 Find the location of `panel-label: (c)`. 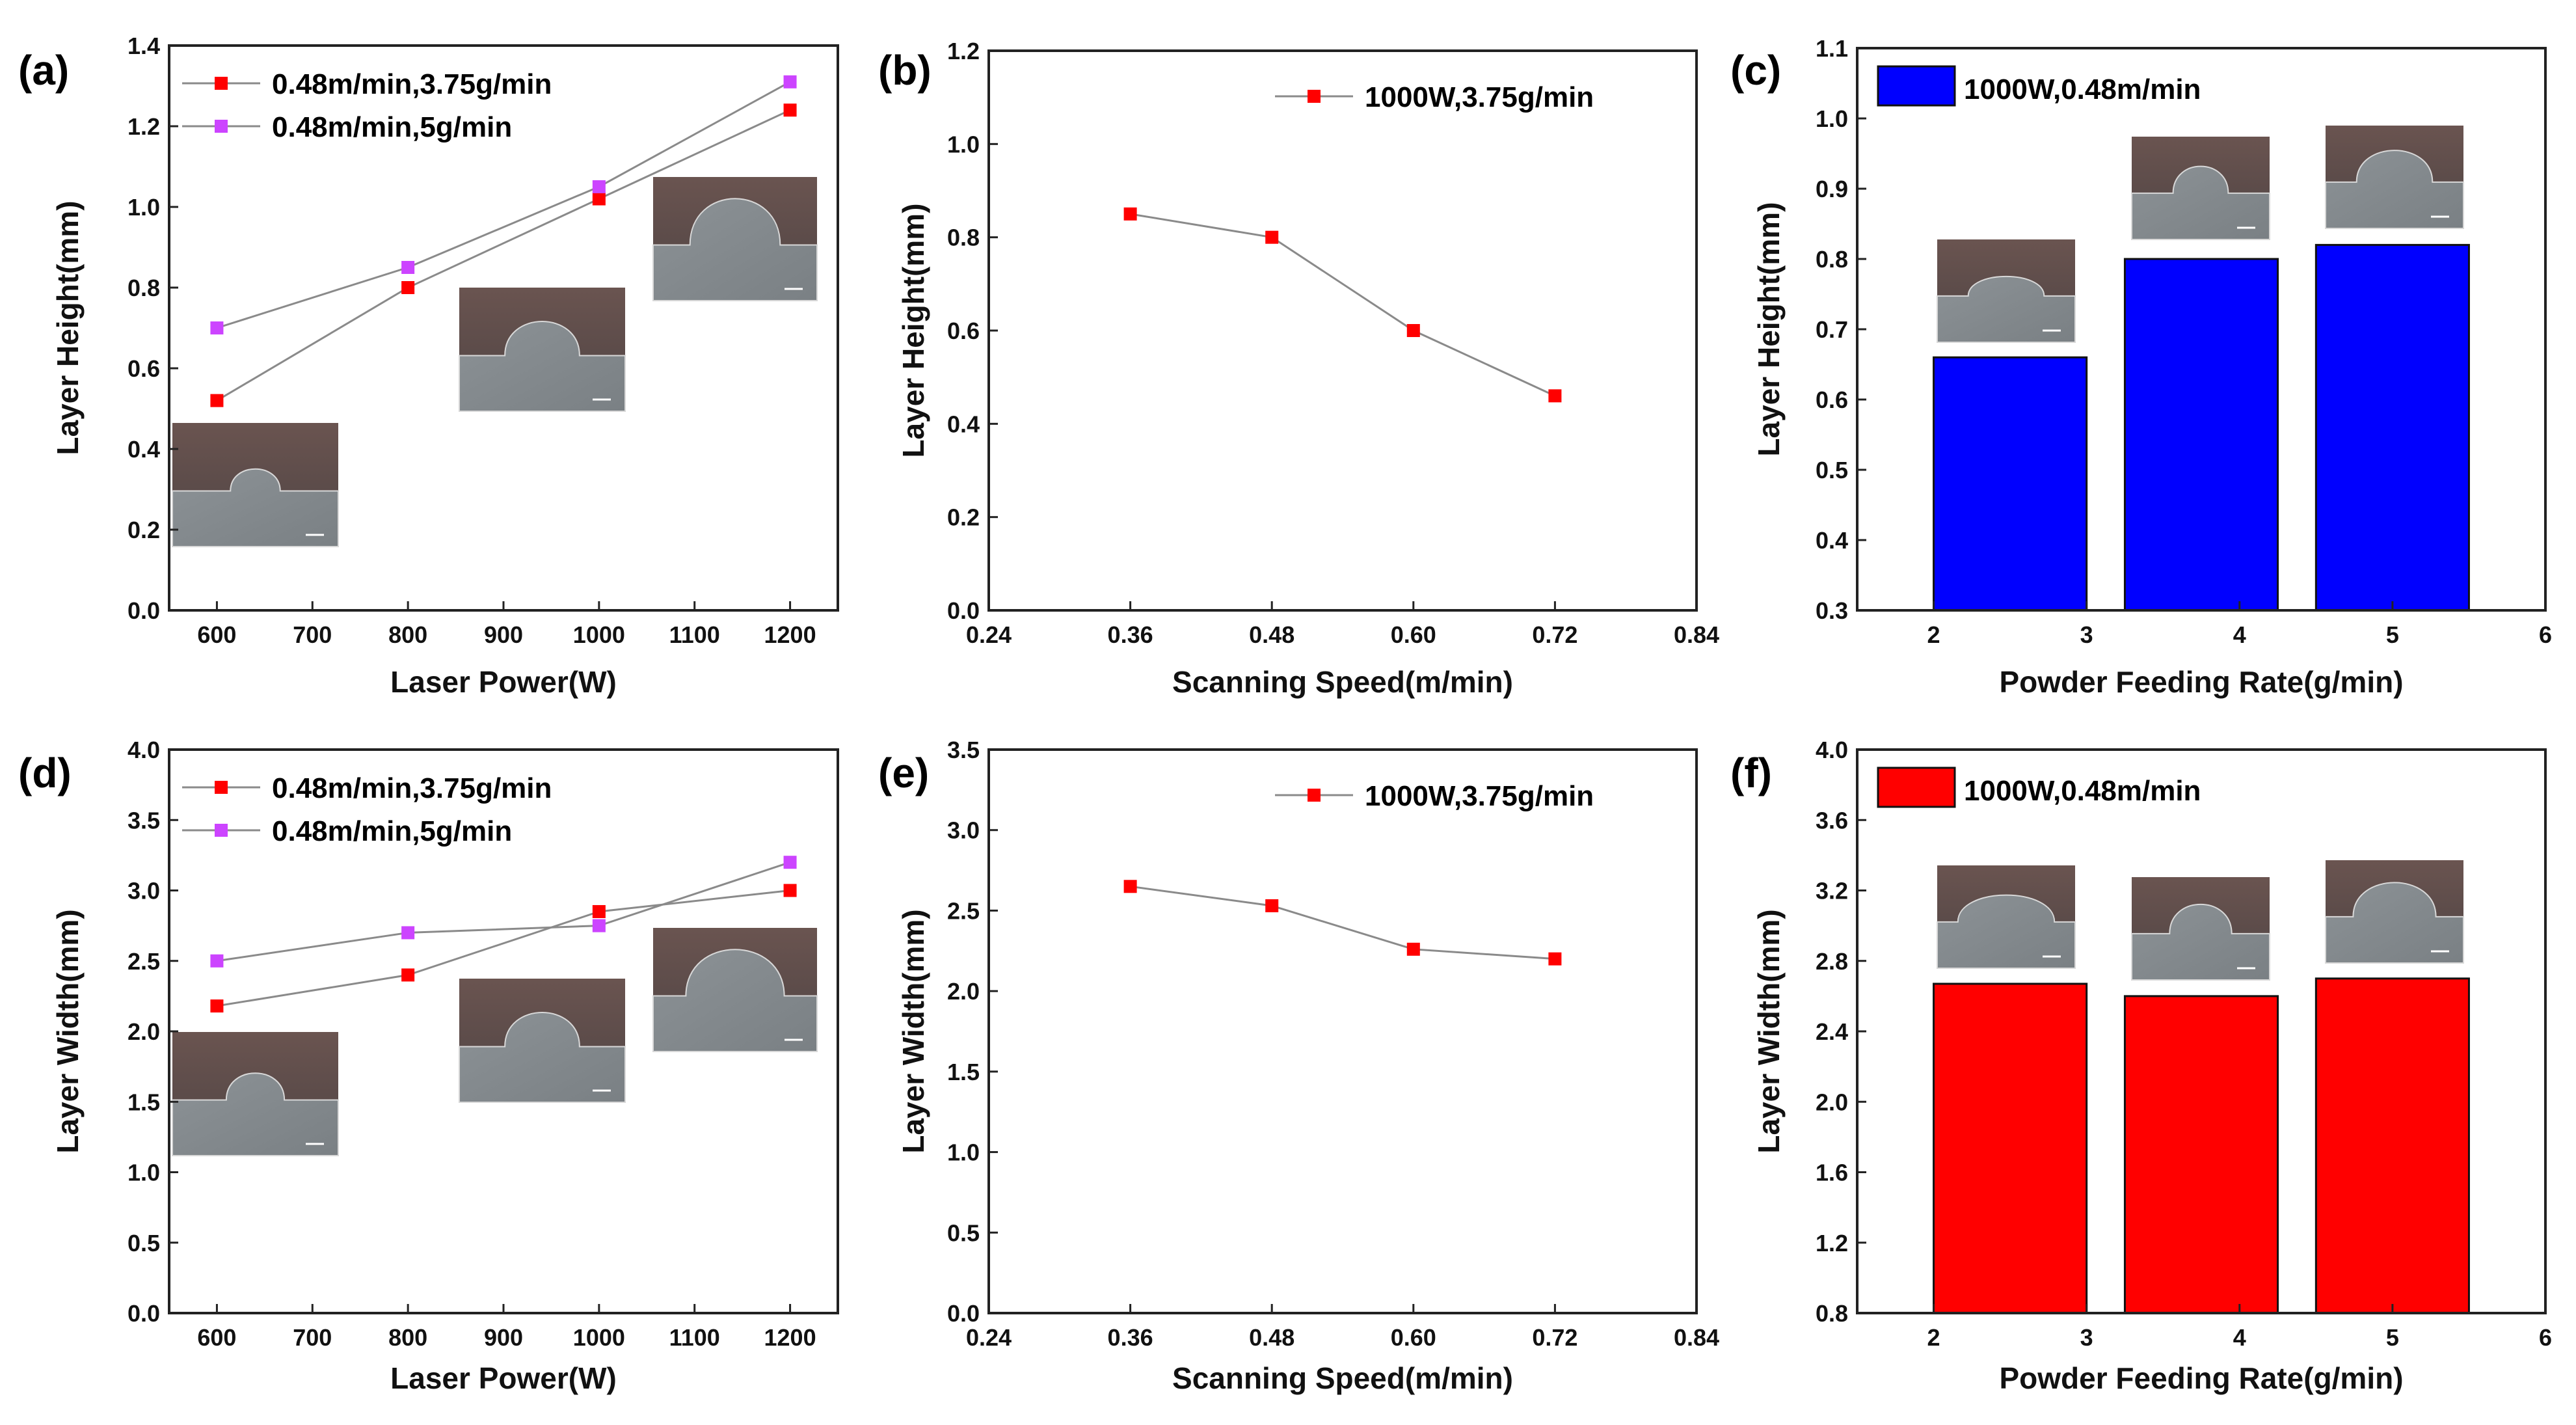

panel-label: (c) is located at coordinates (1755, 70).